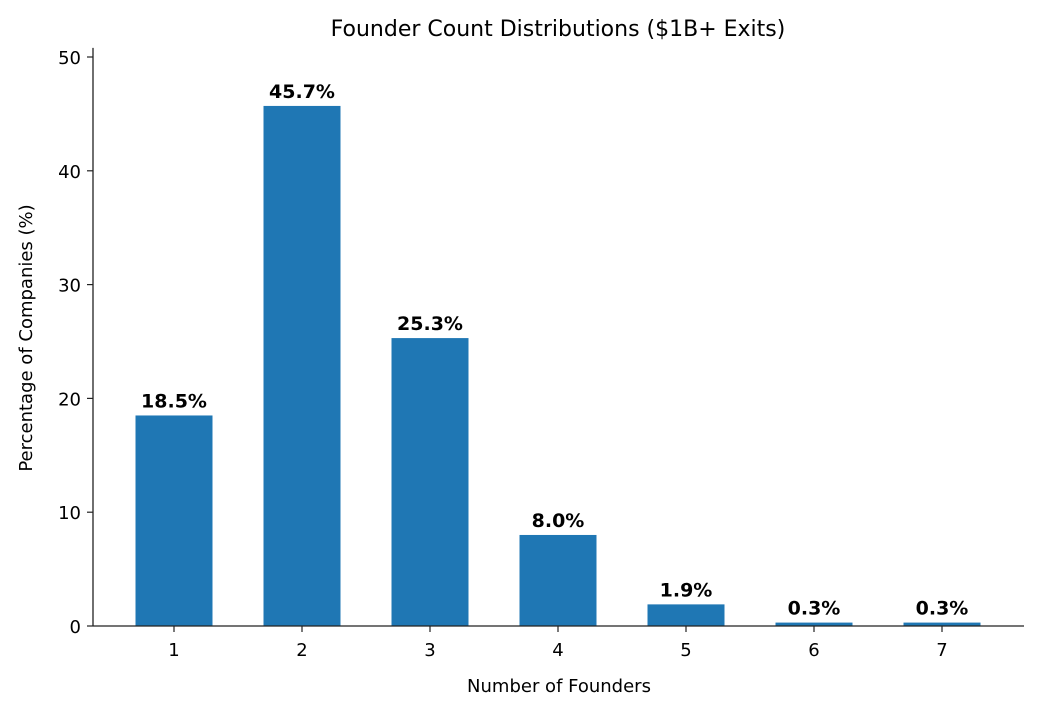 The image size is (1038, 712). I want to click on bar-value-label: 8.0%, so click(558, 521).